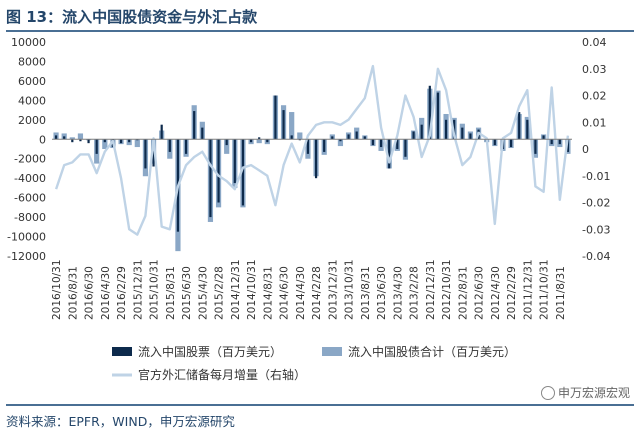 The height and width of the screenshot is (435, 640). I want to click on source-note: 资料来源：EPFR，WIND，申万宏源研究, so click(120, 421).